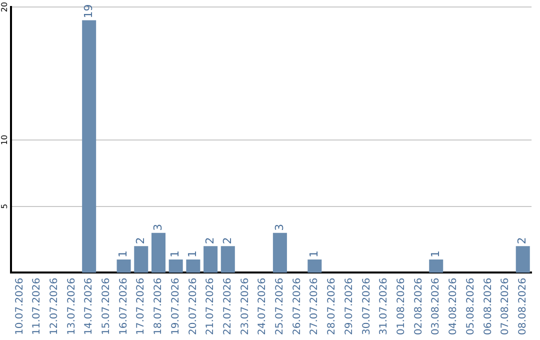 This screenshot has height=340, width=540. What do you see at coordinates (176, 307) in the screenshot?
I see `x-tick-label: 19.07.2026` at bounding box center [176, 307].